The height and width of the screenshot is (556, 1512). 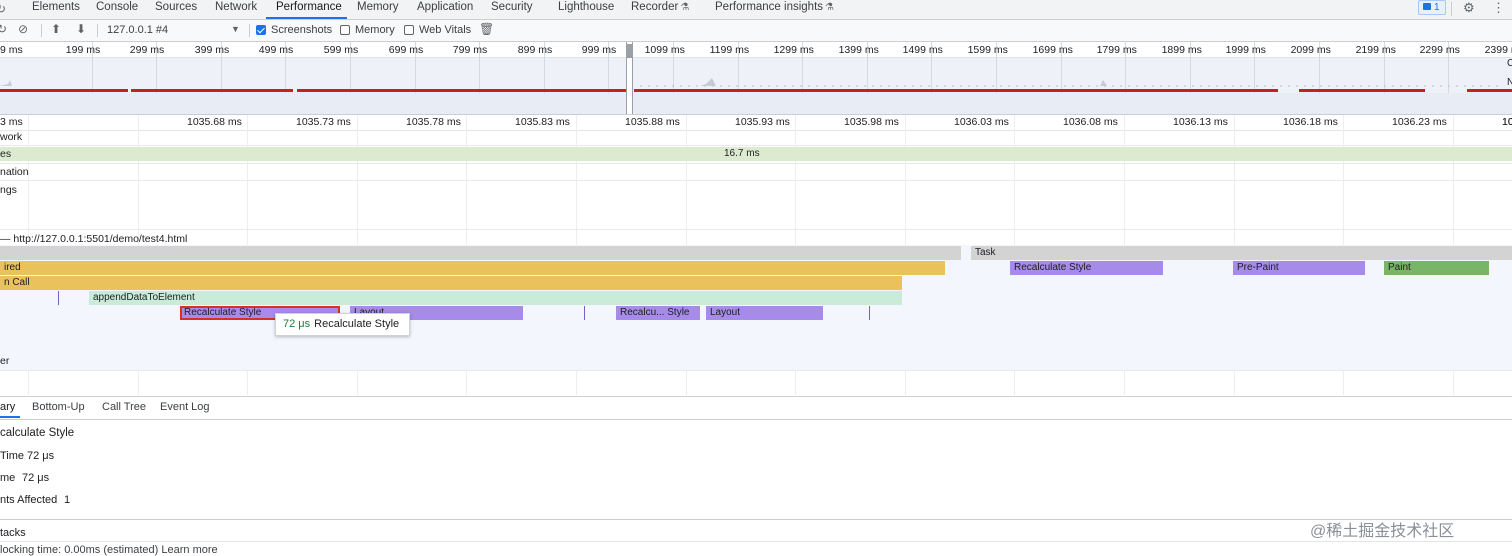 What do you see at coordinates (5, 361) in the screenshot?
I see `track-label-raster: er` at bounding box center [5, 361].